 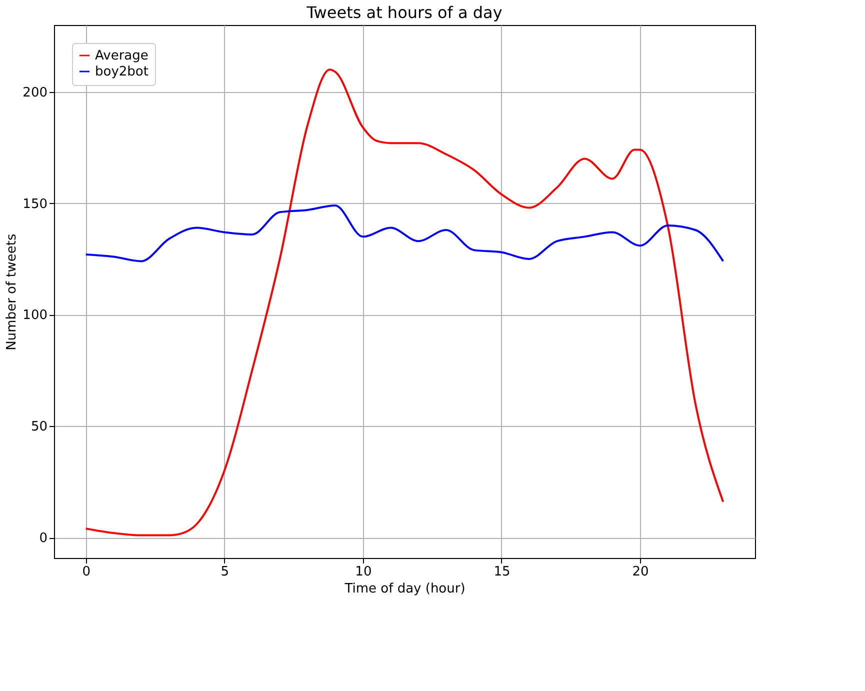 What do you see at coordinates (12, 291) in the screenshot?
I see `y-axis-title: Number of tweets` at bounding box center [12, 291].